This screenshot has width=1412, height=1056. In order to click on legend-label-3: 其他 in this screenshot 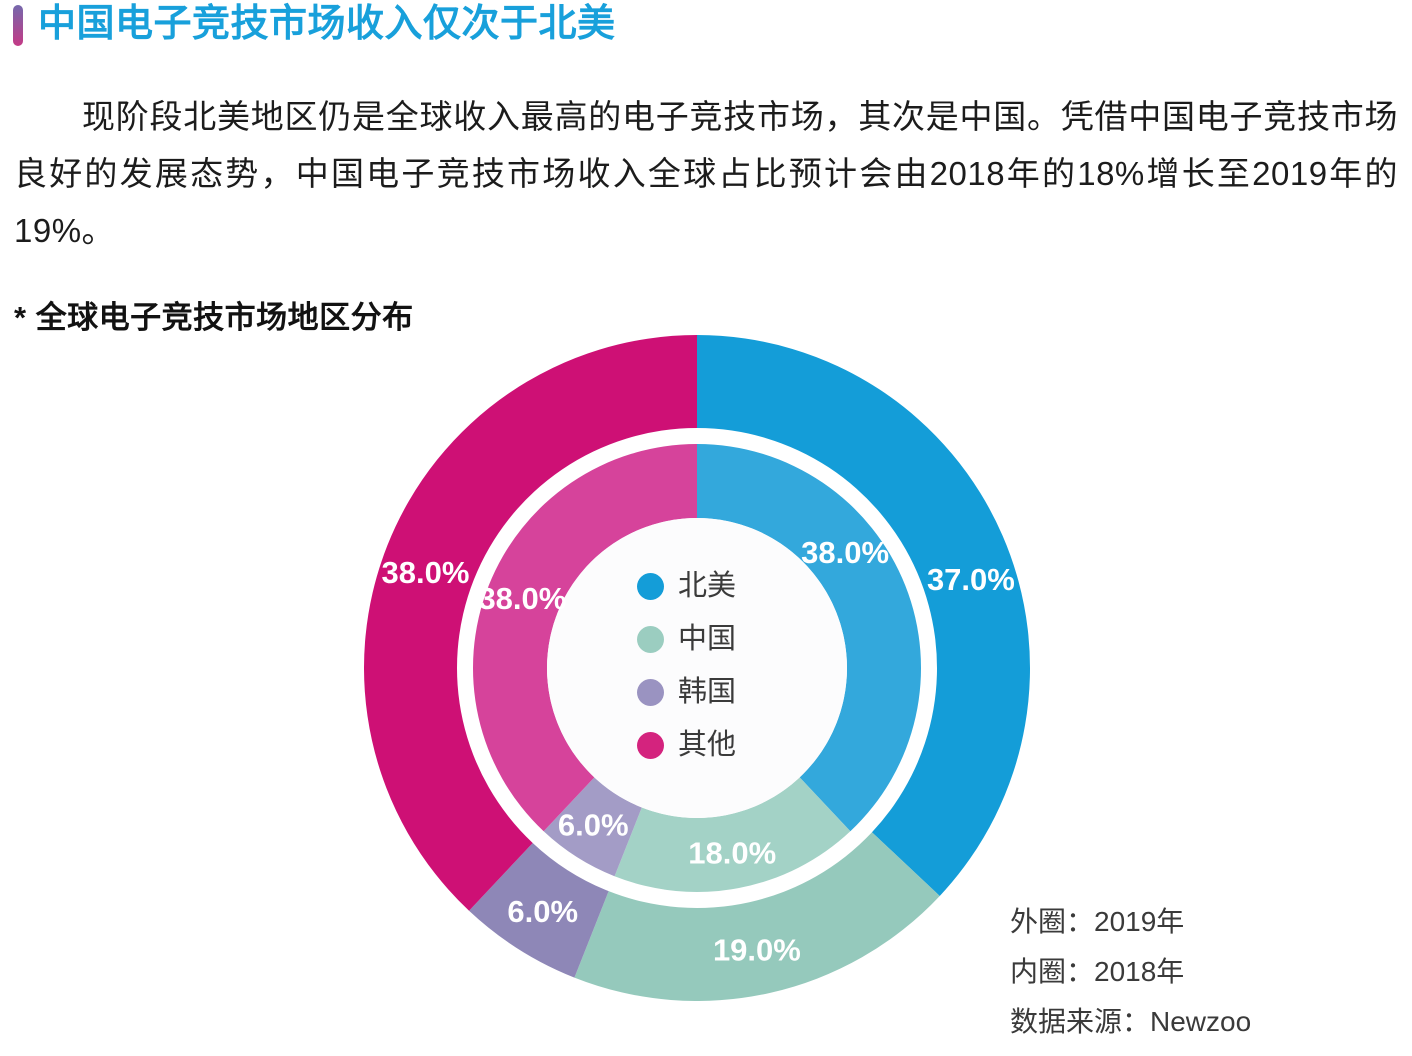, I will do `click(707, 745)`.